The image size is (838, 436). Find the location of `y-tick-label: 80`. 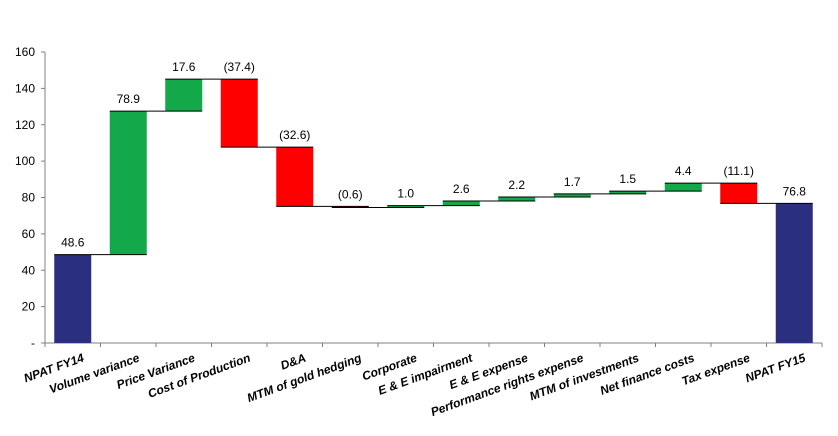

y-tick-label: 80 is located at coordinates (29, 198).